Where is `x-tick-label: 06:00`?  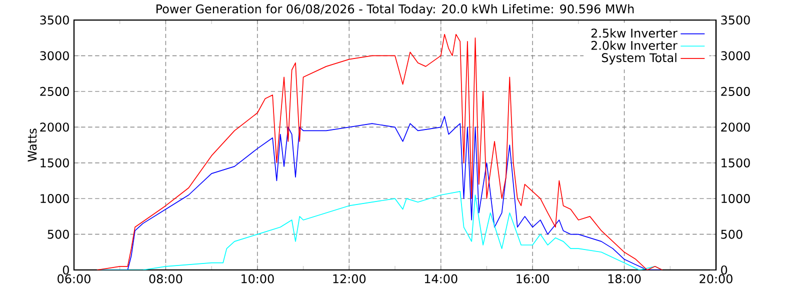 x-tick-label: 06:00 is located at coordinates (74, 279).